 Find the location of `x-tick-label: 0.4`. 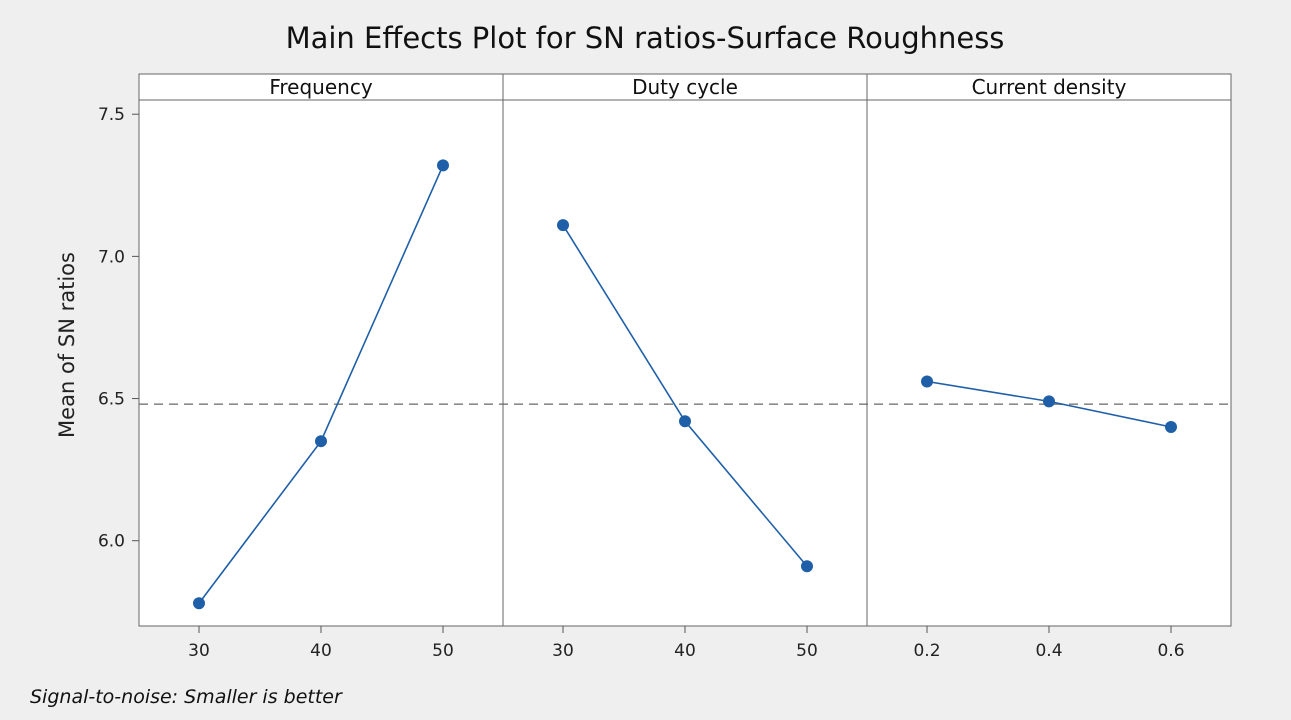

x-tick-label: 0.4 is located at coordinates (1048, 651).